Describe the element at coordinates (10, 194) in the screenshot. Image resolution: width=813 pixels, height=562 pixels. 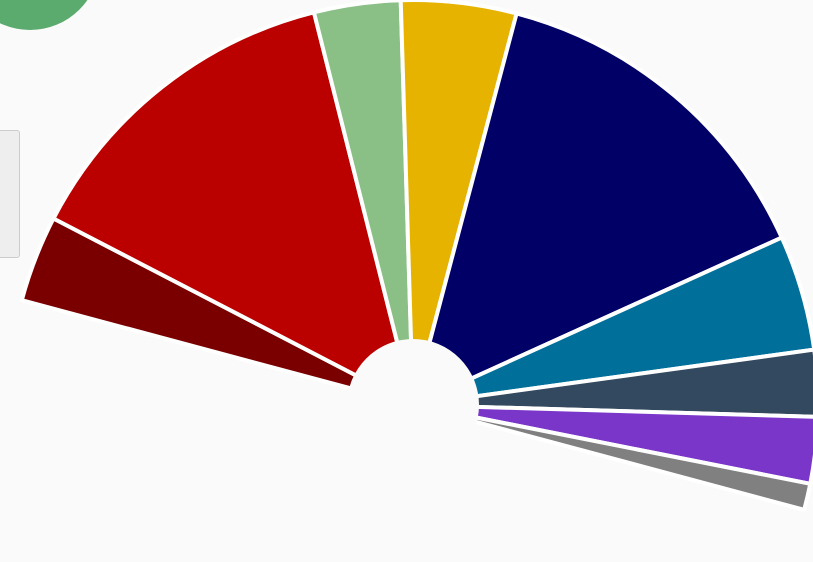
I see `side-panel` at that location.